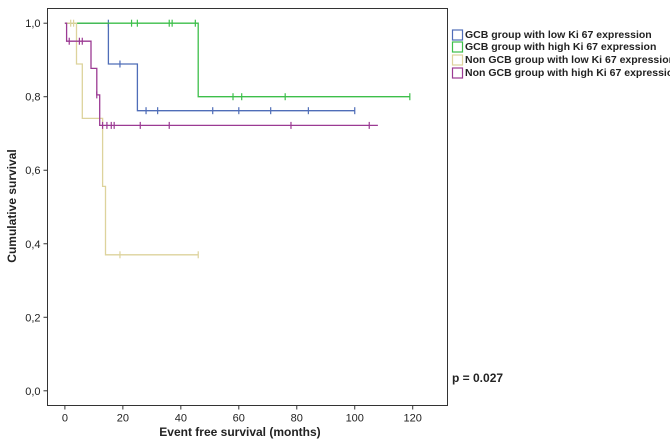  I want to click on y-axis: 0,0 0,2 0,4 0,6 0,8 1,0, so click(36, 208).